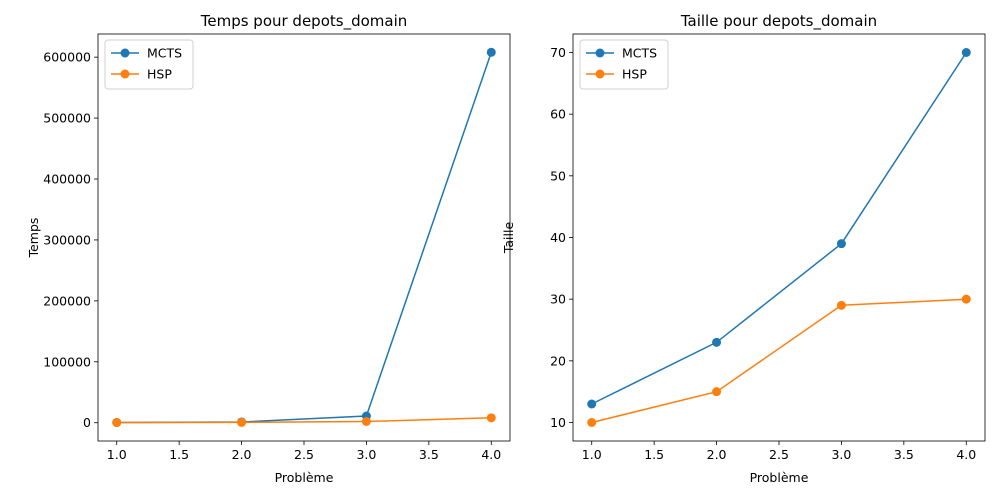  I want to click on y-tick-label: 0, so click(87, 422).